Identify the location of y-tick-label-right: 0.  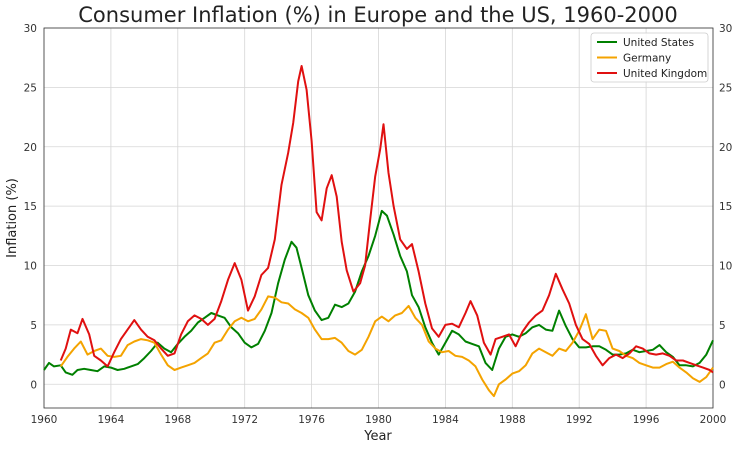
(722, 385).